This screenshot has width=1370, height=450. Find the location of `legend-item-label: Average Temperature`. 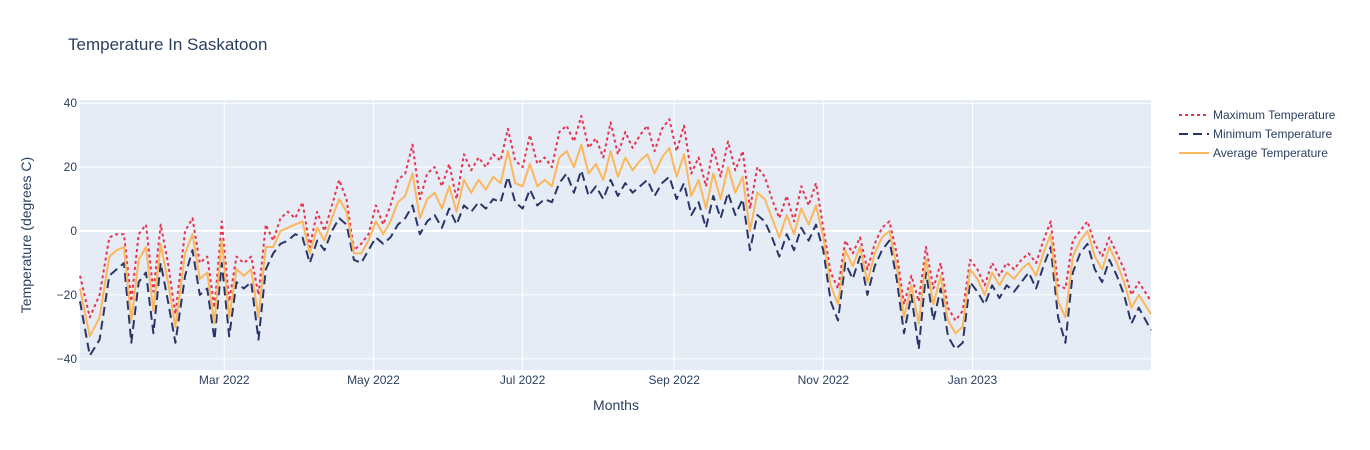

legend-item-label: Average Temperature is located at coordinates (1270, 153).